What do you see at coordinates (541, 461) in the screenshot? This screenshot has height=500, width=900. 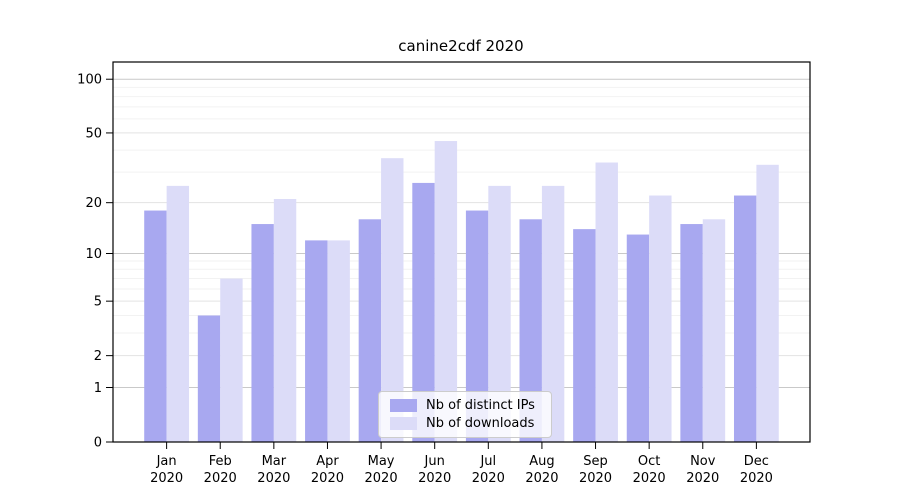 I see `x-tick-label-month: Aug` at bounding box center [541, 461].